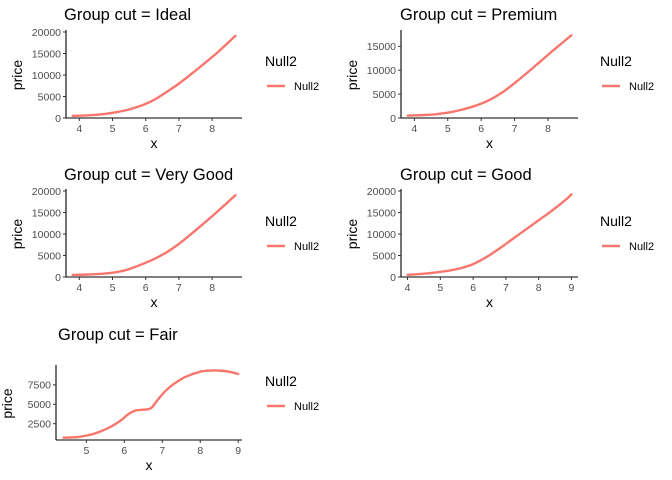 This screenshot has width=672, height=480. Describe the element at coordinates (148, 175) in the screenshot. I see `facet-title: Group cut = Very Good` at that location.